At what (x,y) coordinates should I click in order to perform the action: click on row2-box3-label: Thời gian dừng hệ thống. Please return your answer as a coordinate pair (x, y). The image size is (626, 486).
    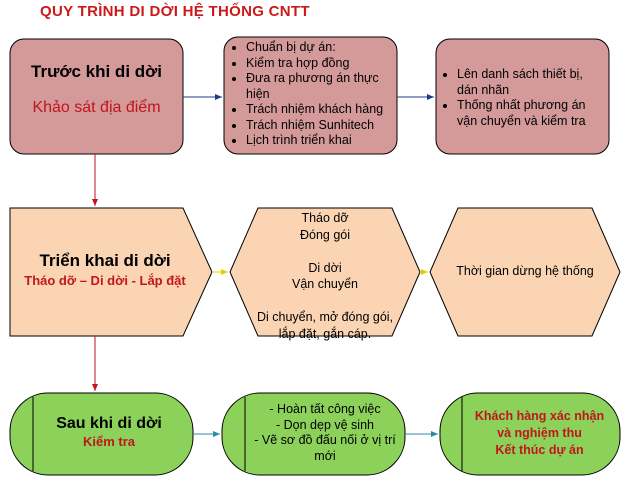
    Looking at the image, I should click on (525, 271).